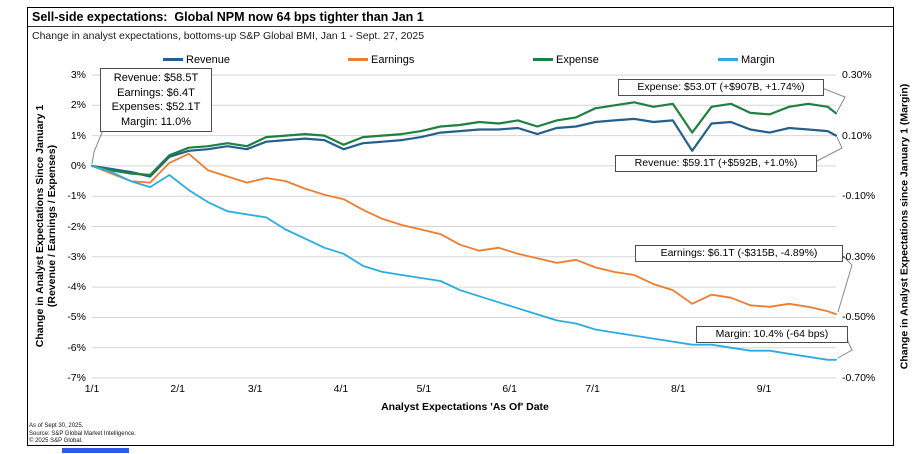 This screenshot has height=454, width=924. Describe the element at coordinates (156, 92) in the screenshot. I see `jan1-earnings-value: Earnings: $6.4T` at that location.